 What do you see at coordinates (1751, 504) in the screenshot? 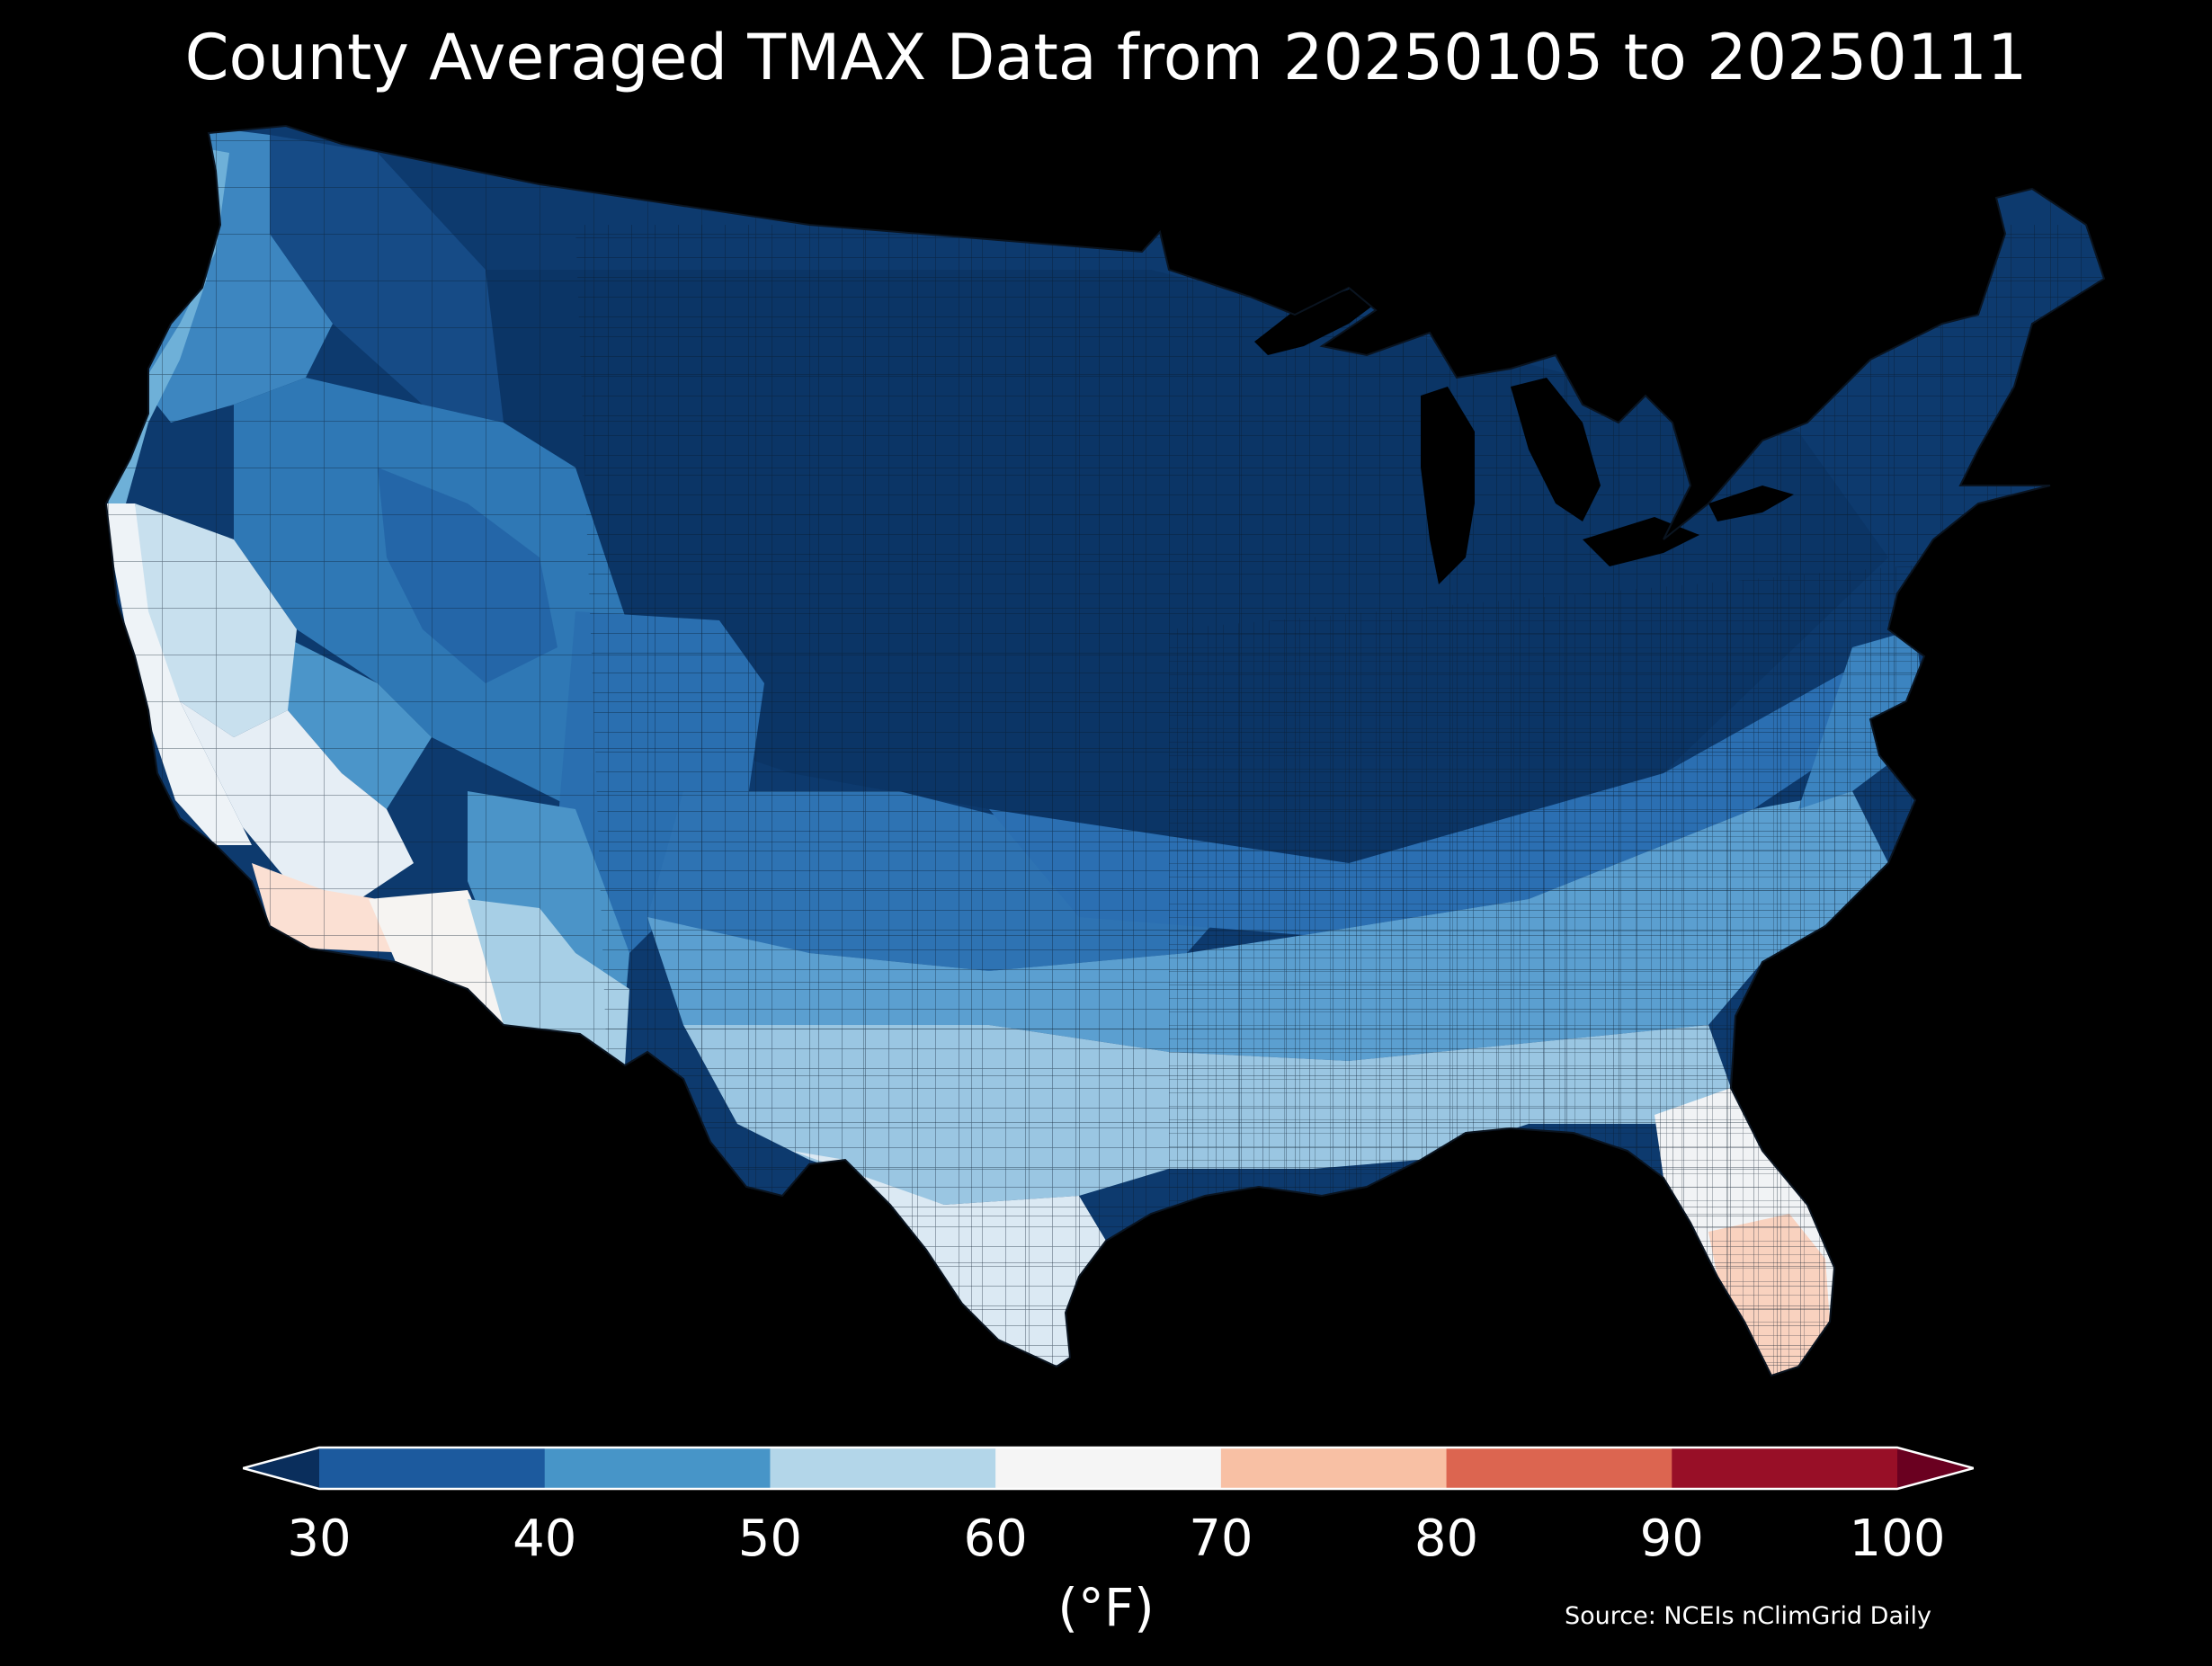
I see `lake-ontario` at bounding box center [1751, 504].